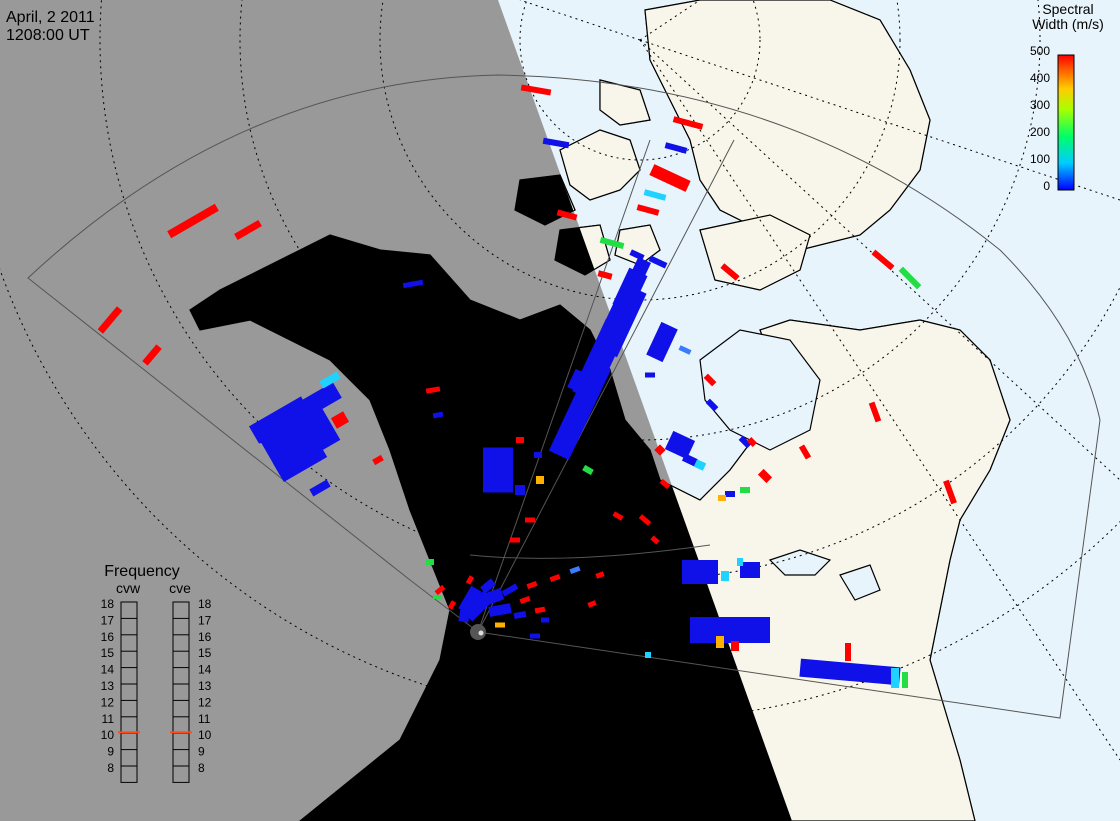  What do you see at coordinates (128, 588) in the screenshot?
I see `frequency-radar-cvw: cvw` at bounding box center [128, 588].